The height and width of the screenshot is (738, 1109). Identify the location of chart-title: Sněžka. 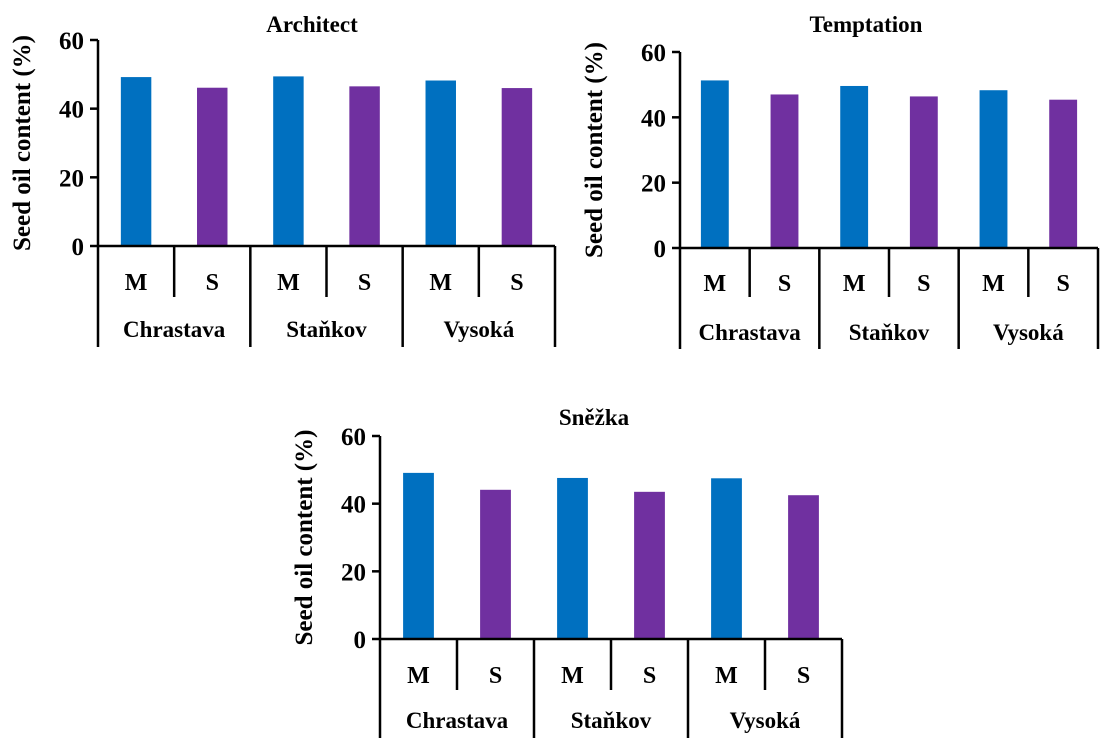
(594, 417).